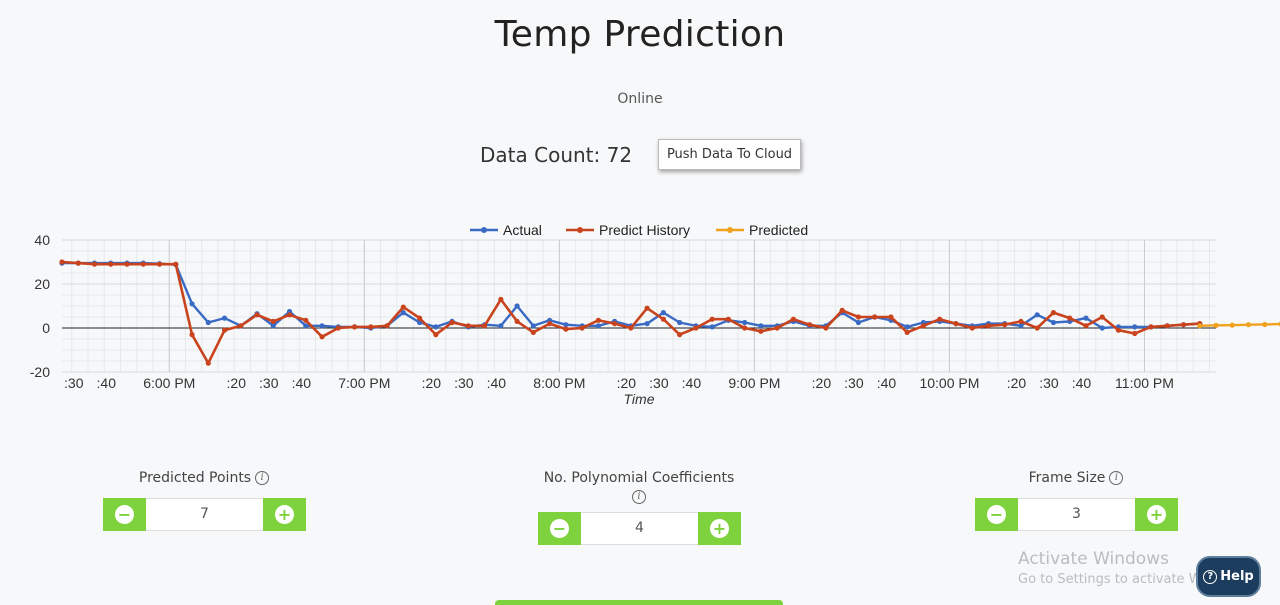 The width and height of the screenshot is (1280, 605). What do you see at coordinates (40, 372) in the screenshot?
I see `y-tick-label: -20` at bounding box center [40, 372].